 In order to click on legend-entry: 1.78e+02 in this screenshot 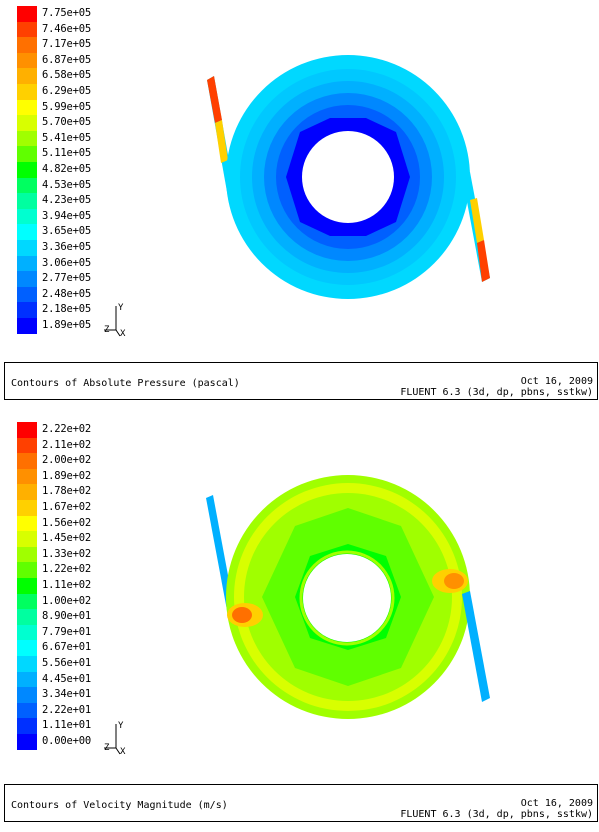, I will do `click(69, 492)`.